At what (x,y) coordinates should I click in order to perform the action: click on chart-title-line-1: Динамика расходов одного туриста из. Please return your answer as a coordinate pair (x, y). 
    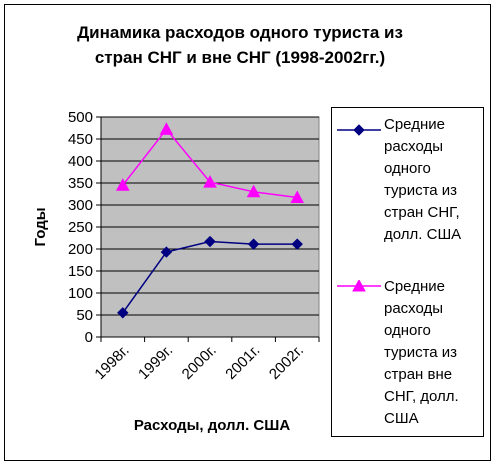
    Looking at the image, I should click on (240, 32).